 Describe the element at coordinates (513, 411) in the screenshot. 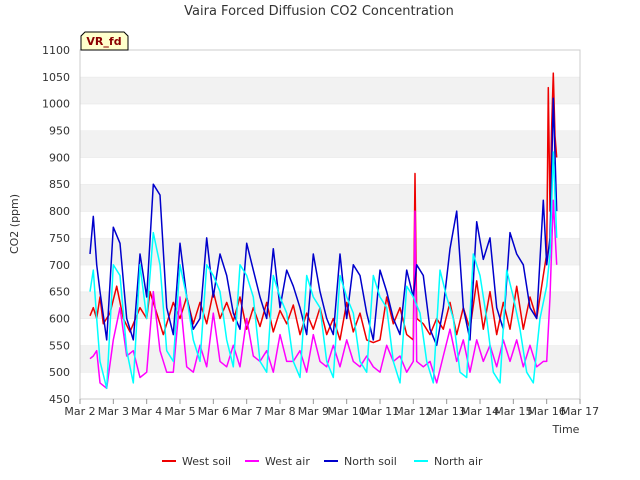

I see `x-tick-label: Mar 15` at that location.